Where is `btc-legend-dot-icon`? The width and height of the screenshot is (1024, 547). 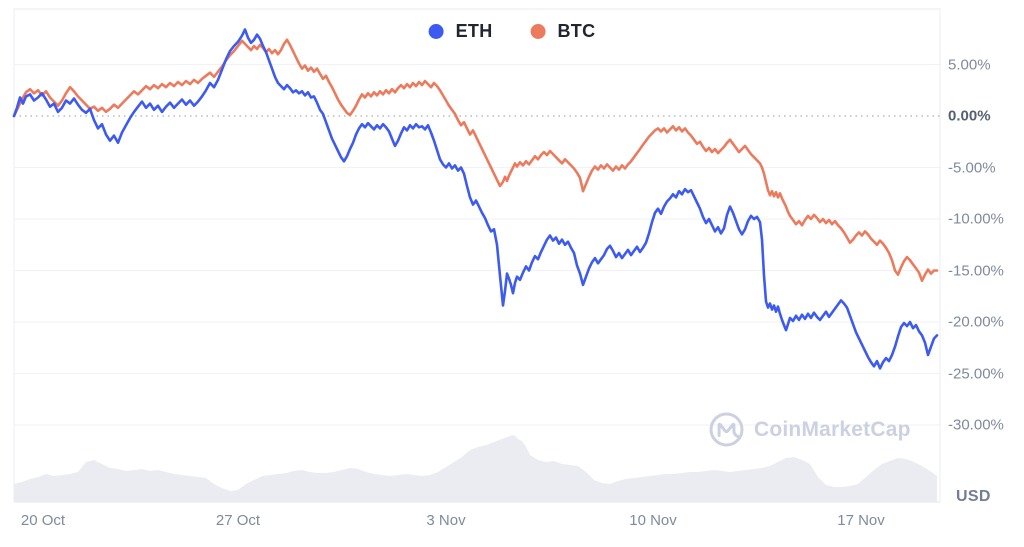 btc-legend-dot-icon is located at coordinates (538, 31).